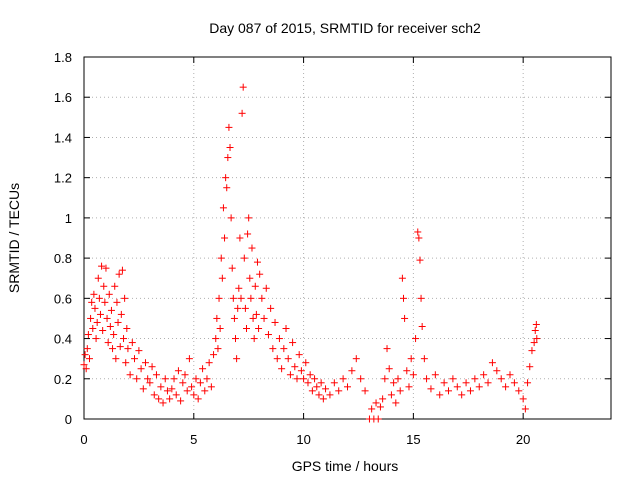 The height and width of the screenshot is (480, 640). Describe the element at coordinates (63, 178) in the screenshot. I see `y-tick-label: 1.2` at that location.